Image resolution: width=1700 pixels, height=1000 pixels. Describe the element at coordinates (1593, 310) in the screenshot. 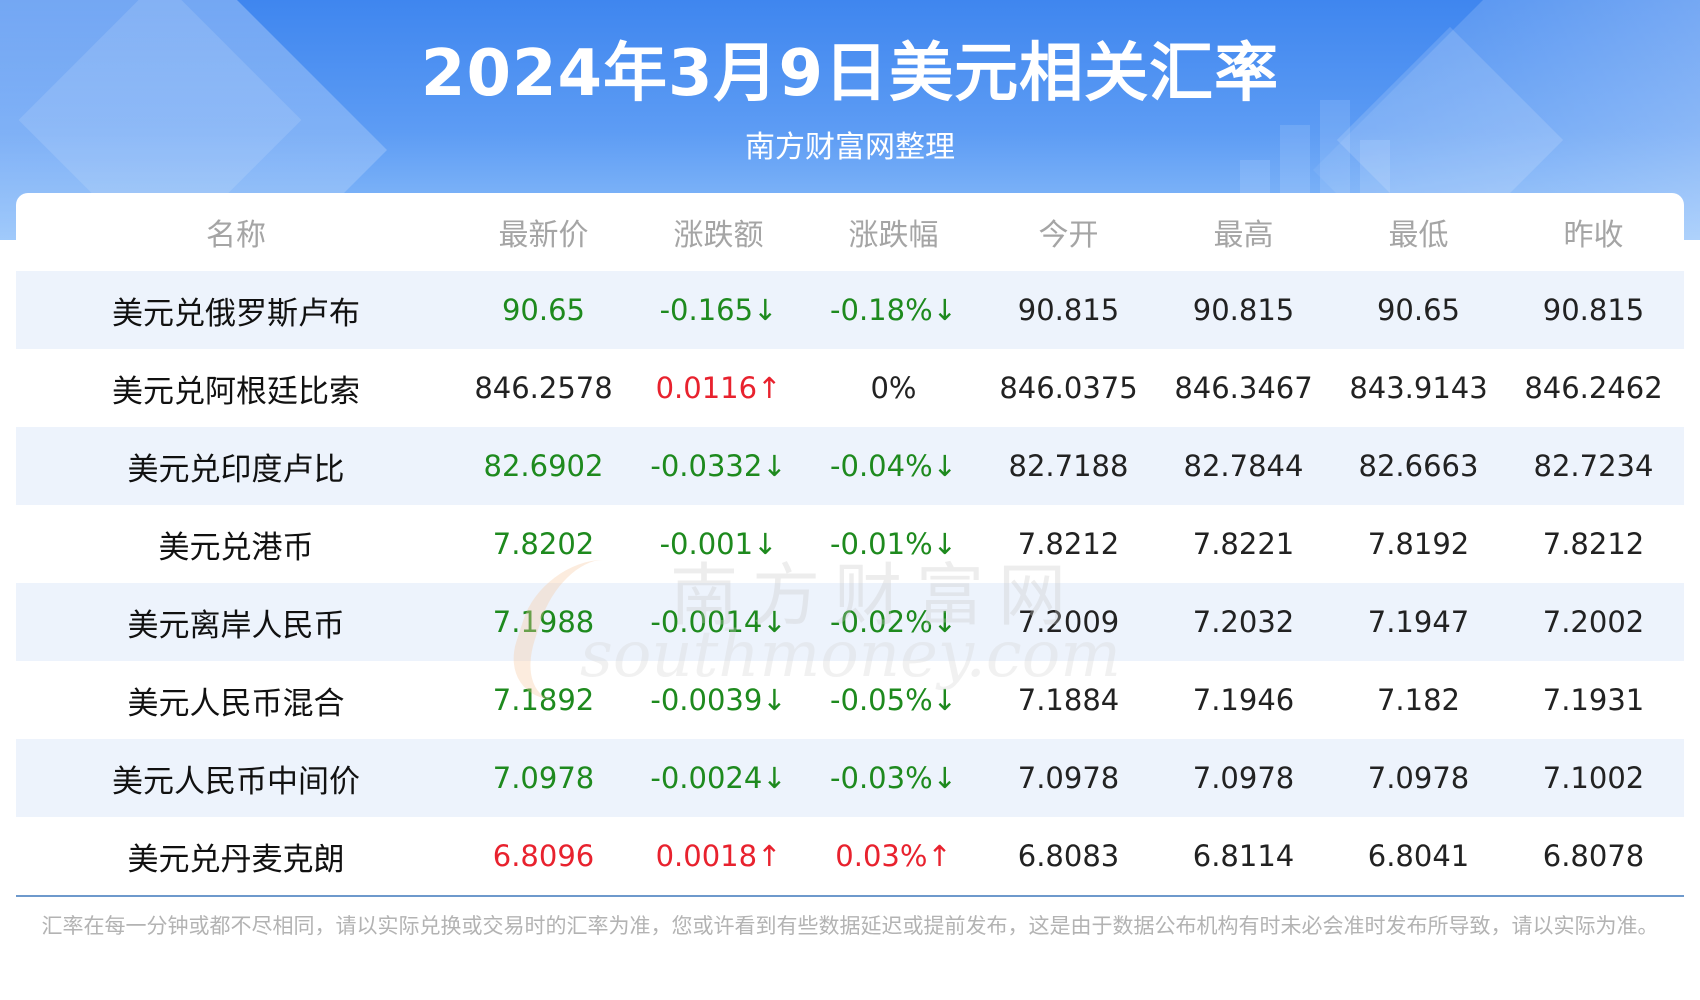

I see `prev-close-price: 90.815` at that location.